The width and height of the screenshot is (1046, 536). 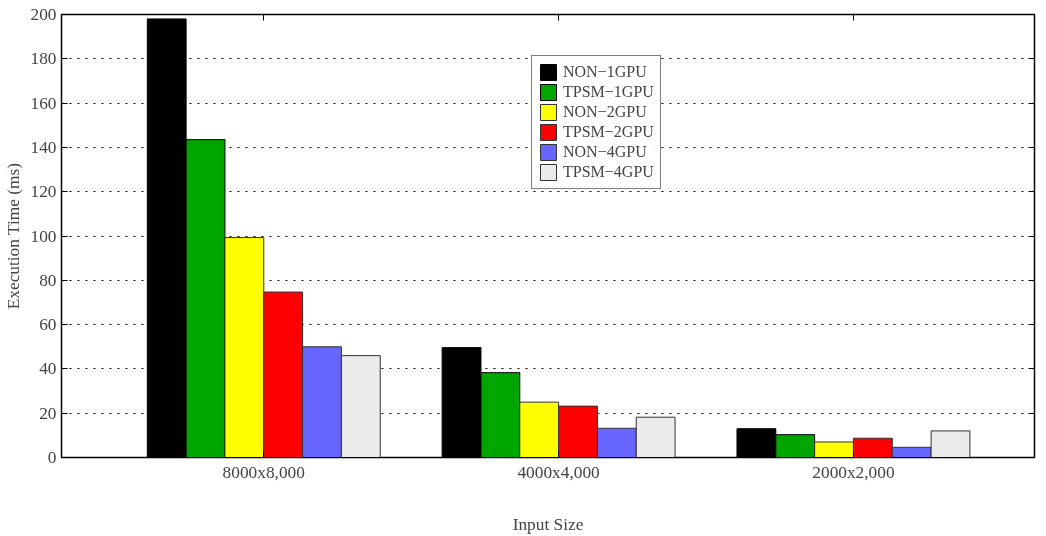 I want to click on y-tick-label: 0, so click(x=52, y=457).